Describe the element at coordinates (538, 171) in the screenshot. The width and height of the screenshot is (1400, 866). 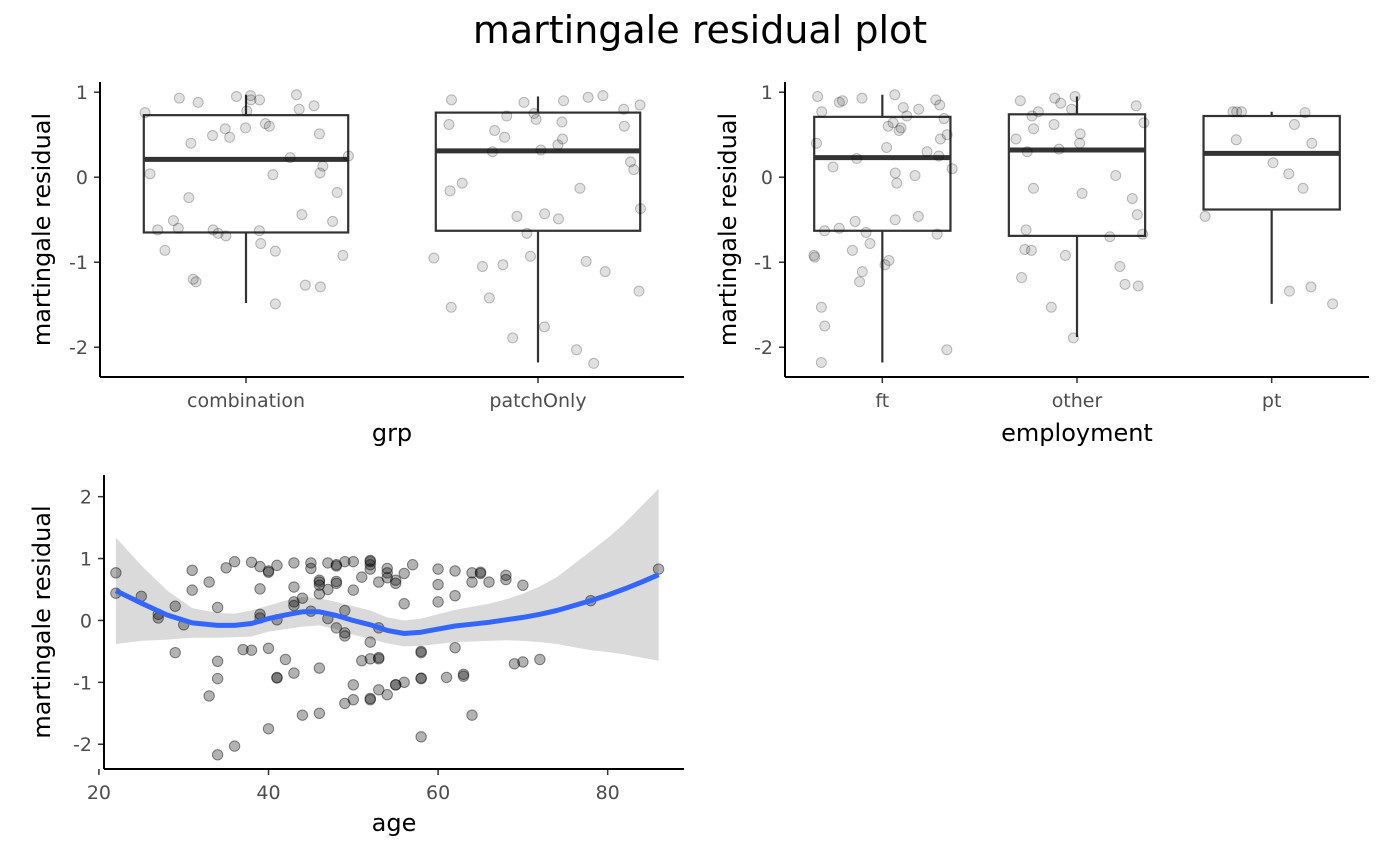
I see `box-iqr` at that location.